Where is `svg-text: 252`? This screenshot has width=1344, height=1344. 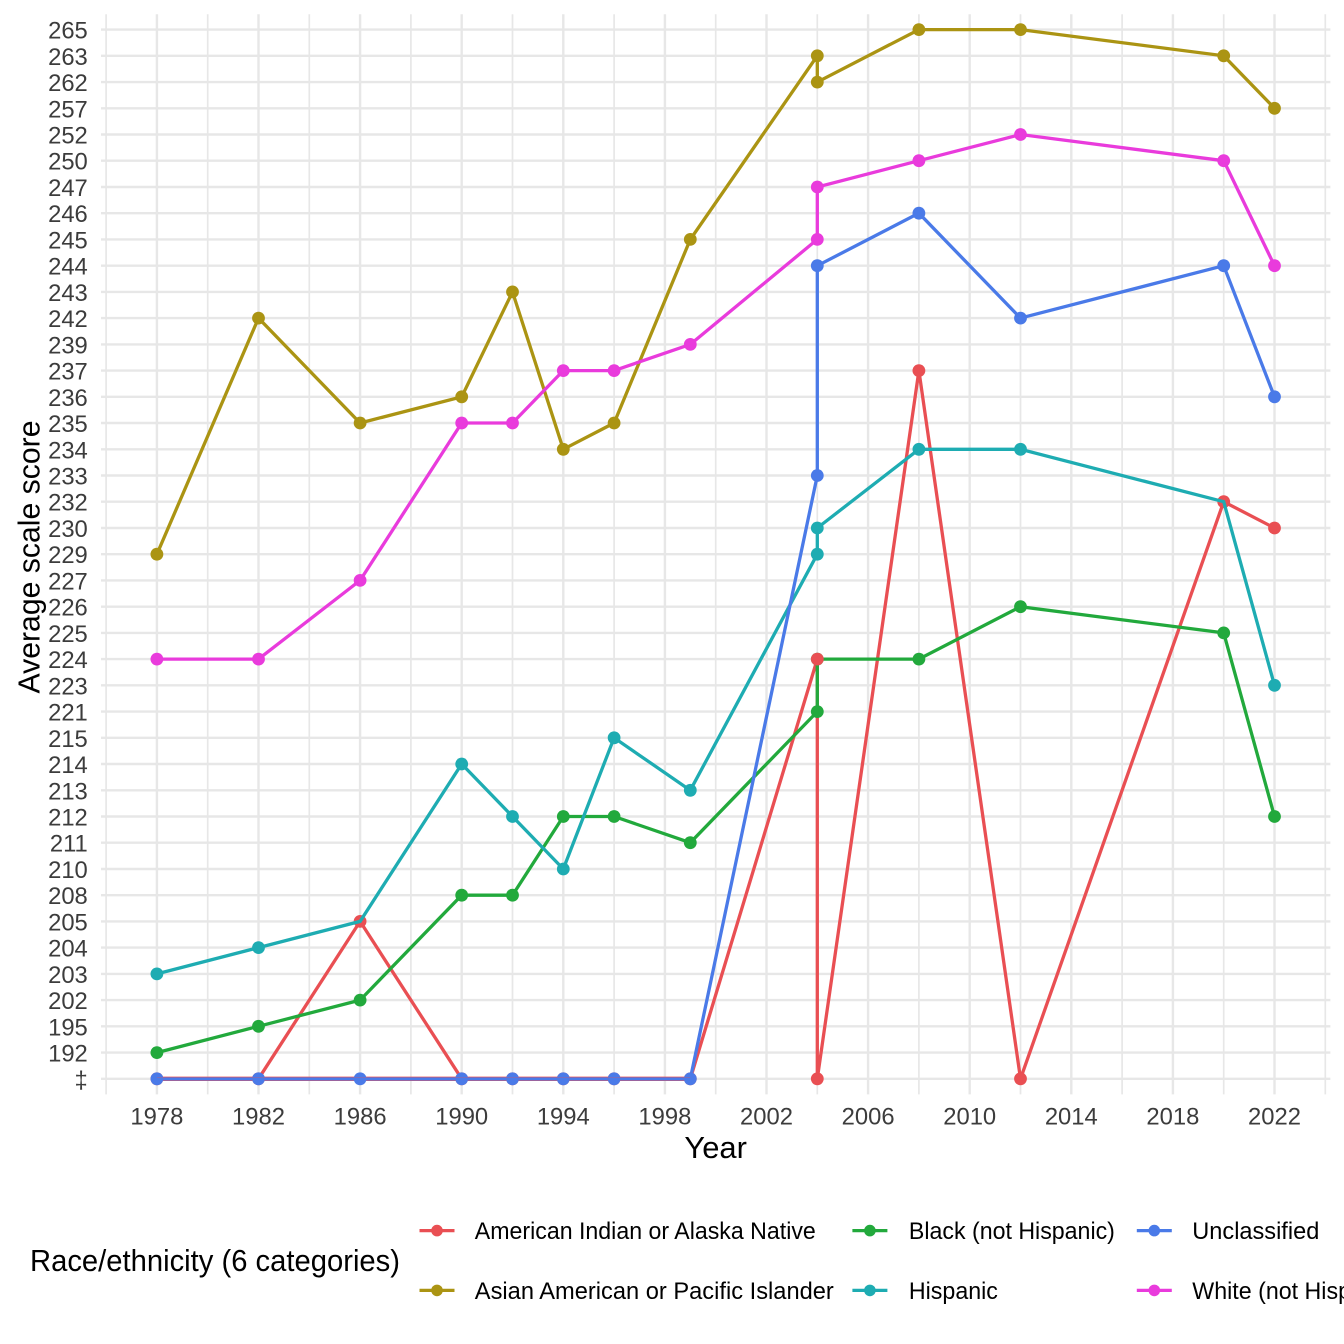 svg-text: 252 is located at coordinates (68, 136).